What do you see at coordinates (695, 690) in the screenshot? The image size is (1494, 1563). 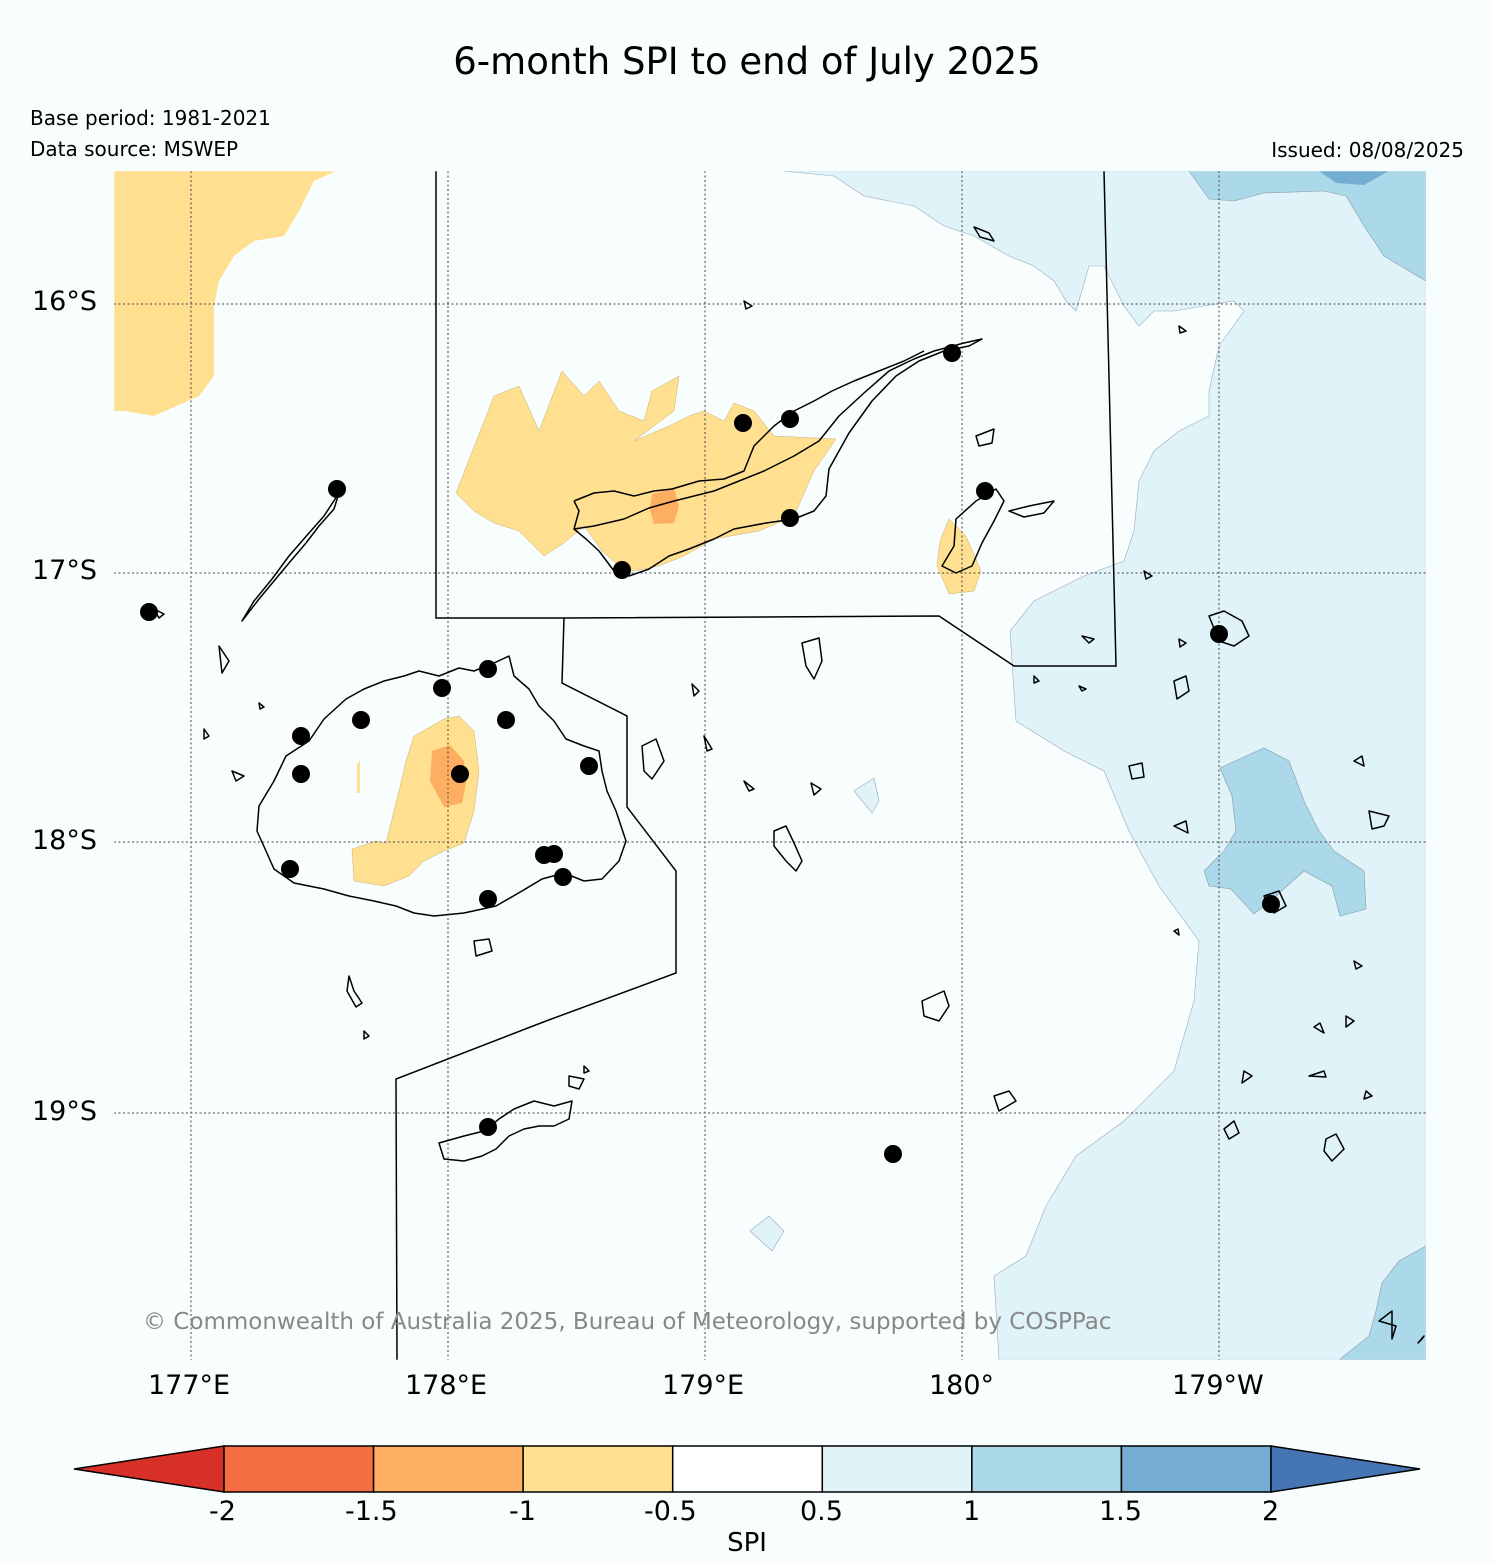 I see `small-island-t` at bounding box center [695, 690].